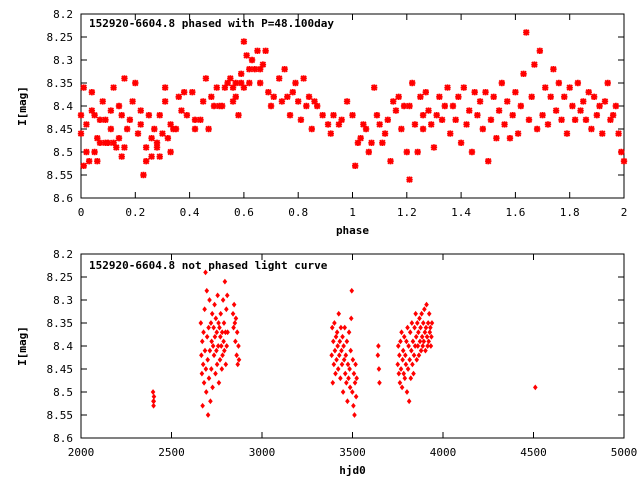  Describe the element at coordinates (135, 212) in the screenshot. I see `x-tick-label: 0.2` at that location.